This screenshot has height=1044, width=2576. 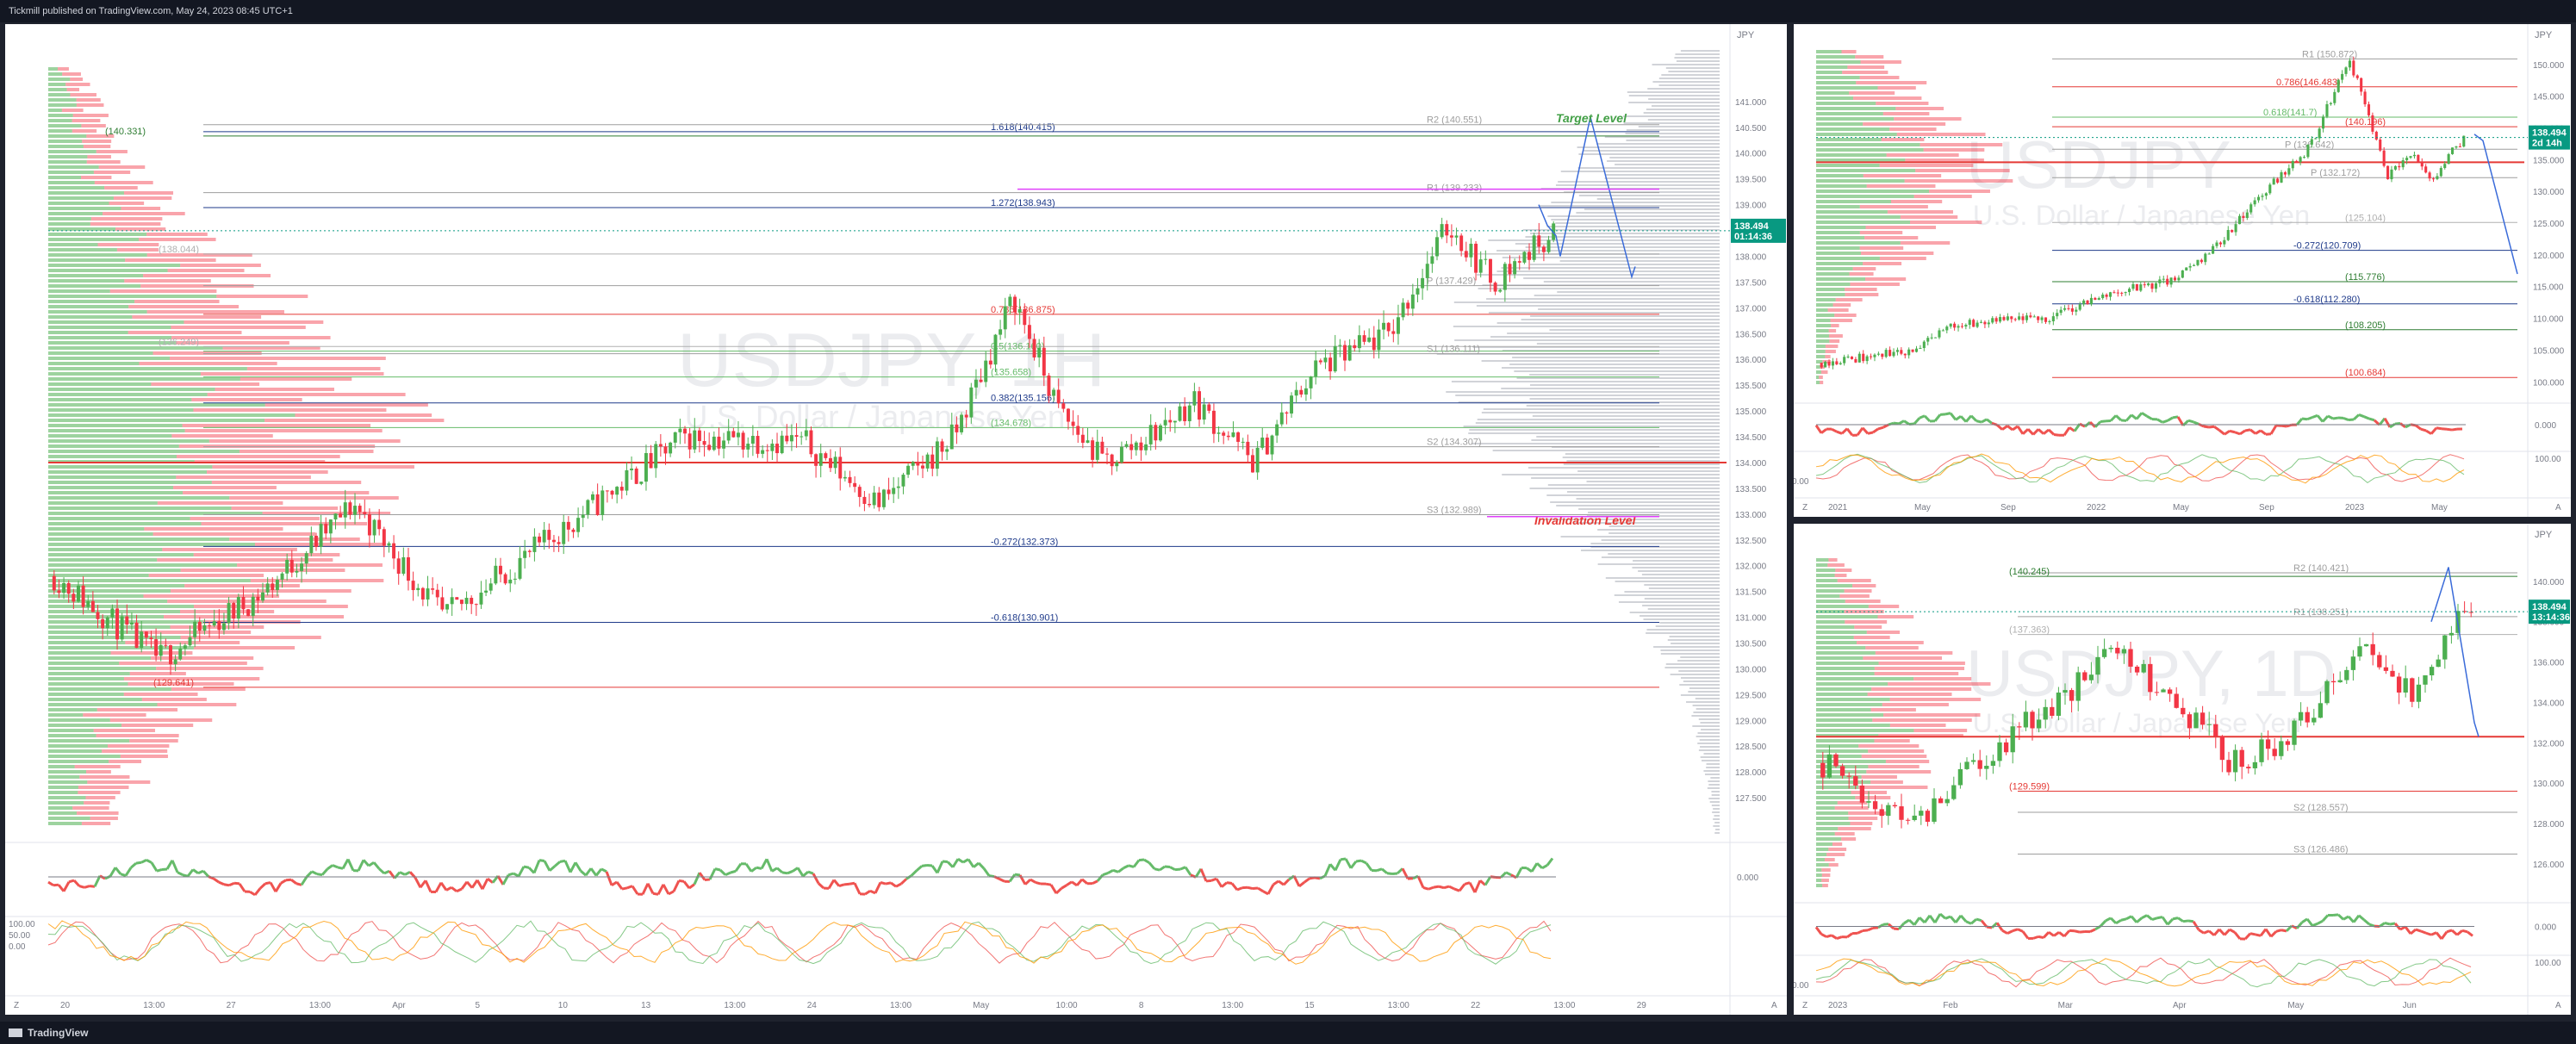 What do you see at coordinates (1011, 423) in the screenshot?
I see `level-label: (134.678)` at bounding box center [1011, 423].